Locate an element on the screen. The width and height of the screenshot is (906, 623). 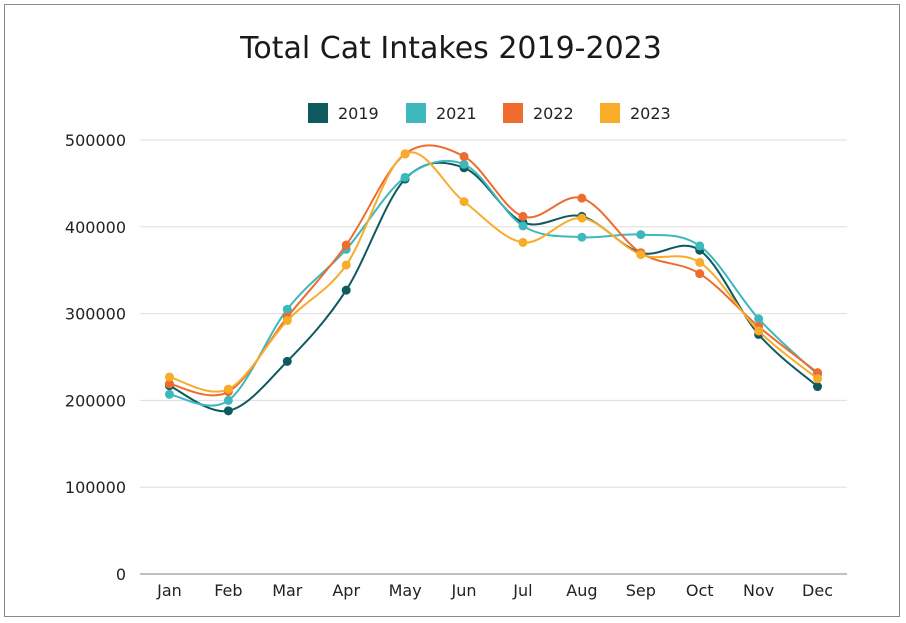
data-point-2019-Feb is located at coordinates (228, 411).